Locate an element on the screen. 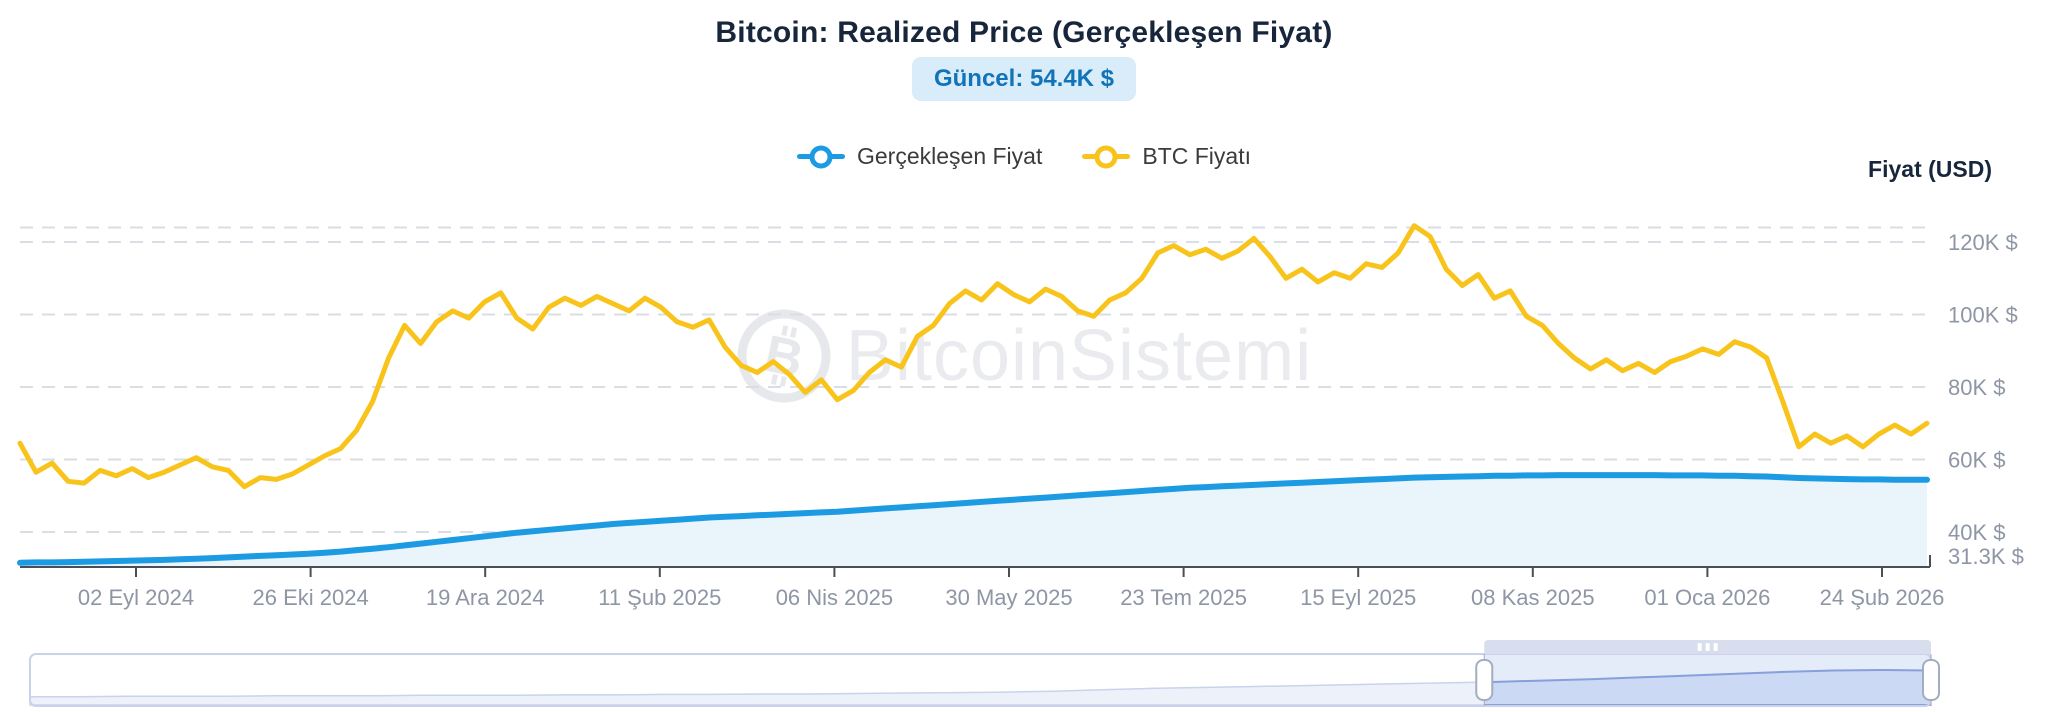 The height and width of the screenshot is (712, 2048). svg-text: 30 May 2025 is located at coordinates (1008, 597).